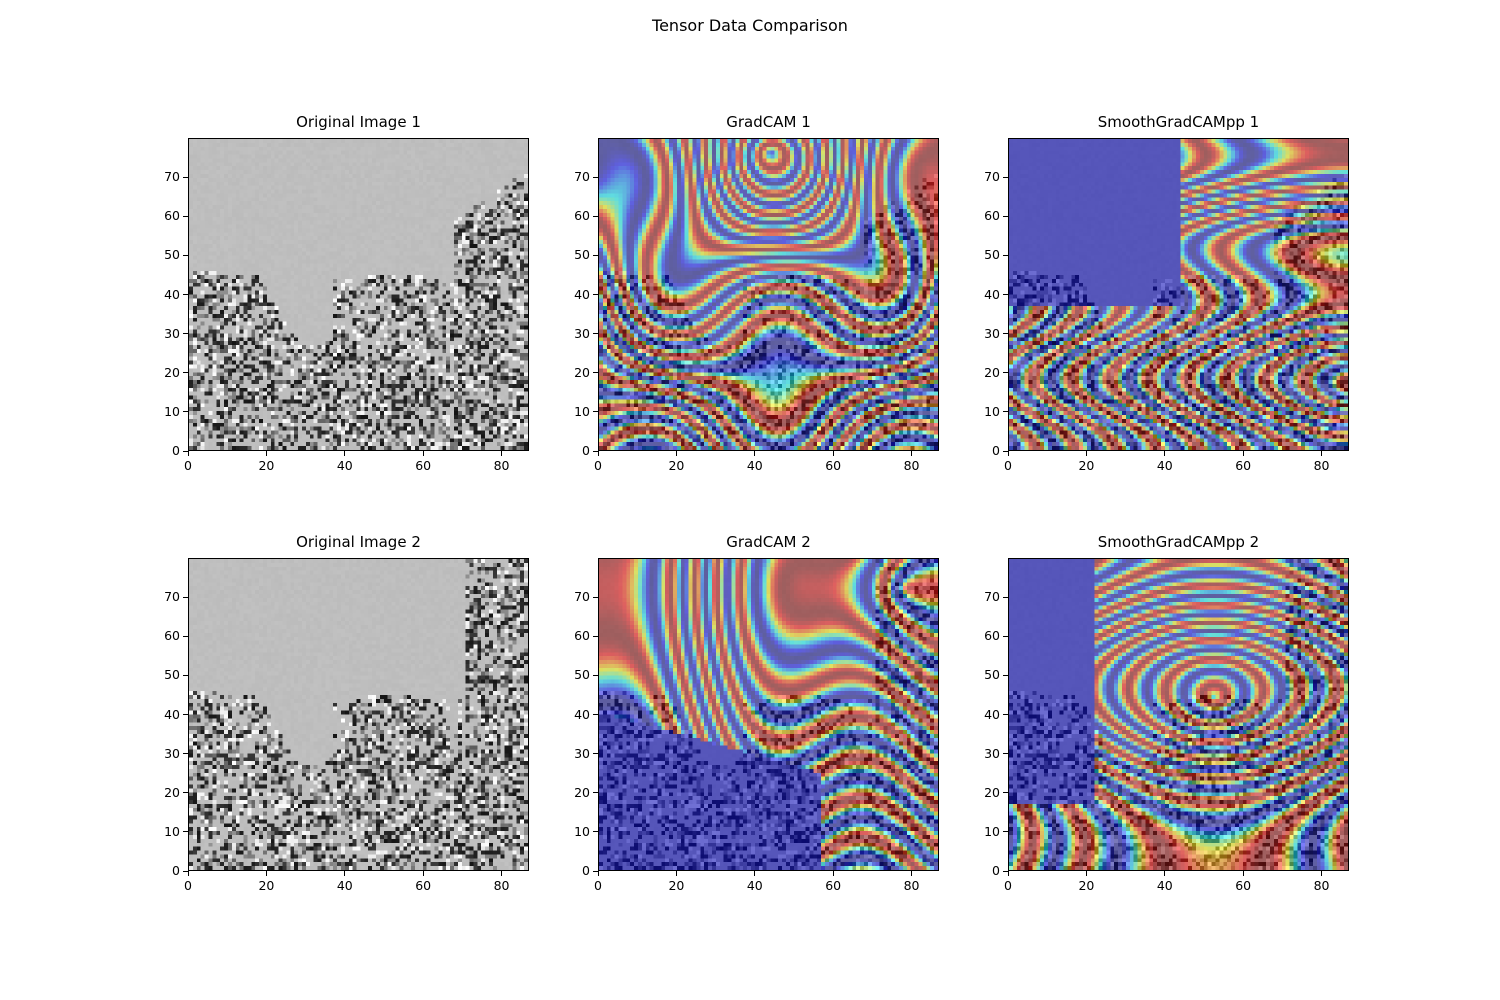 The height and width of the screenshot is (1000, 1500). I want to click on panel-title: GradCAM 2, so click(768, 542).